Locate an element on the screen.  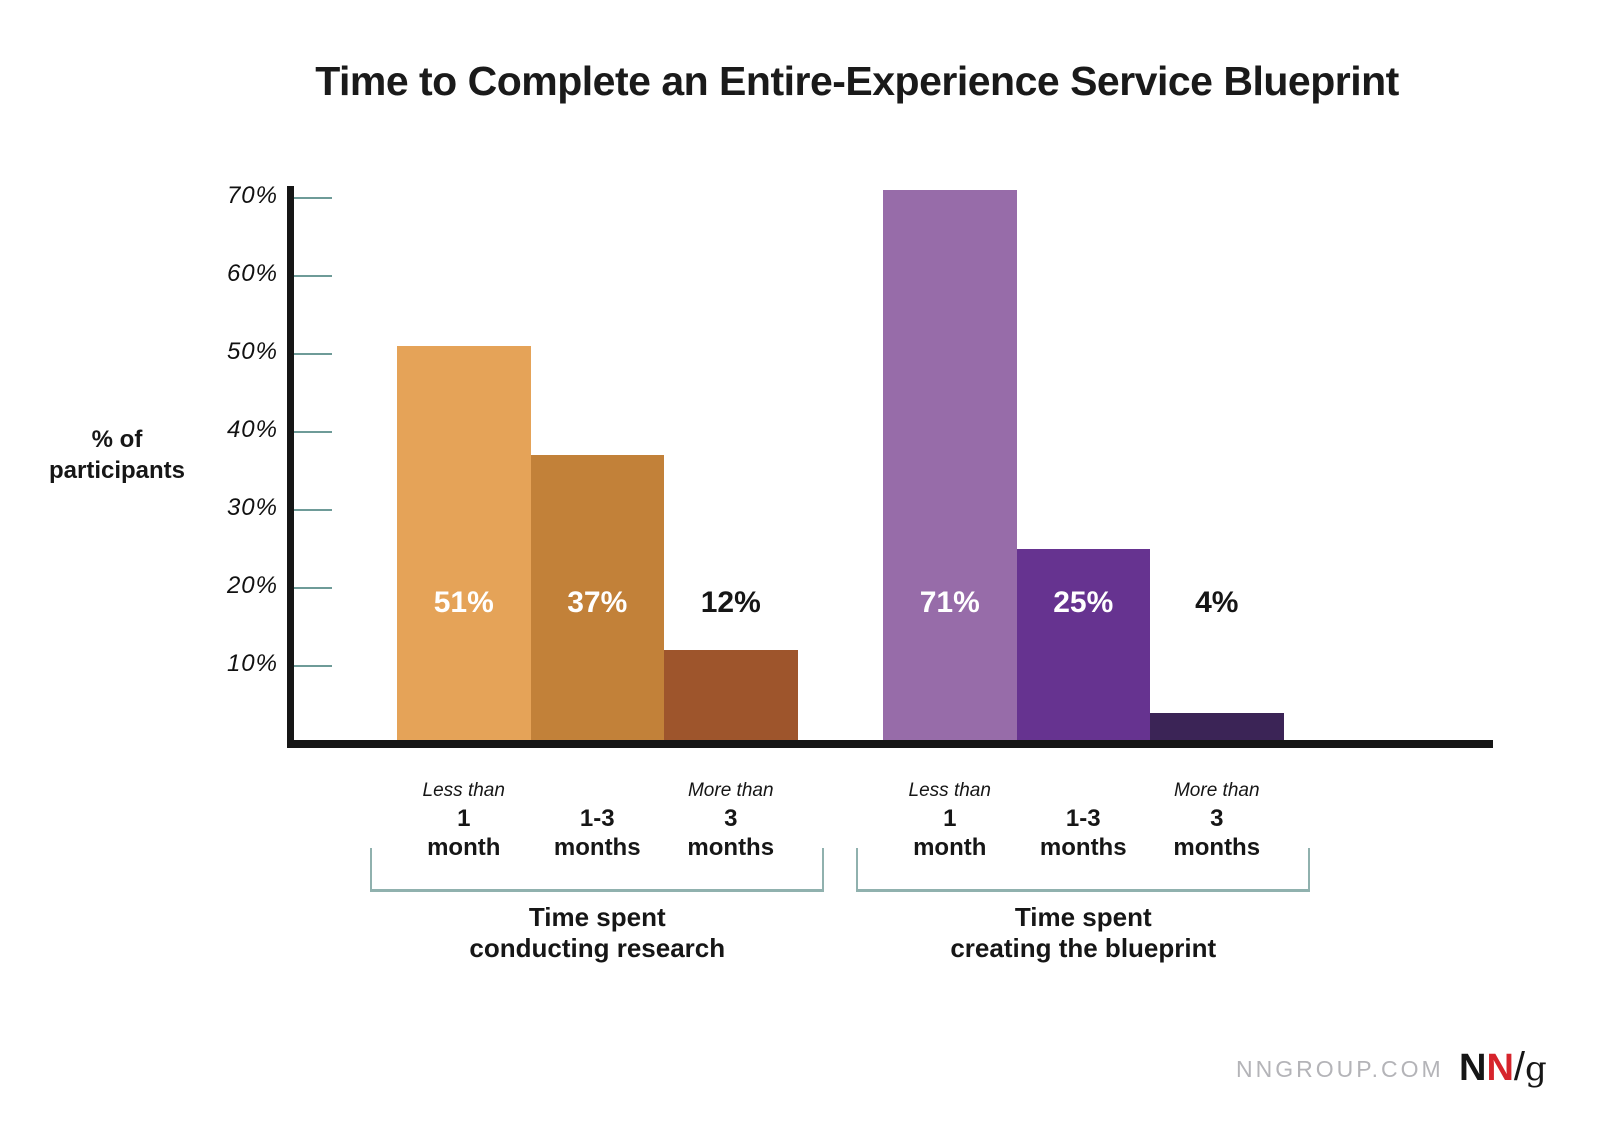
y-axis-title-line1: % of is located at coordinates (117, 439).